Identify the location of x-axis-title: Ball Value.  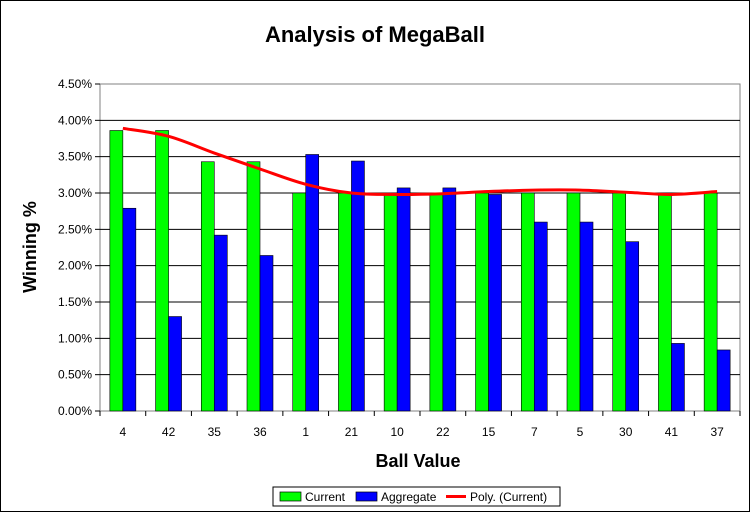
(417, 461).